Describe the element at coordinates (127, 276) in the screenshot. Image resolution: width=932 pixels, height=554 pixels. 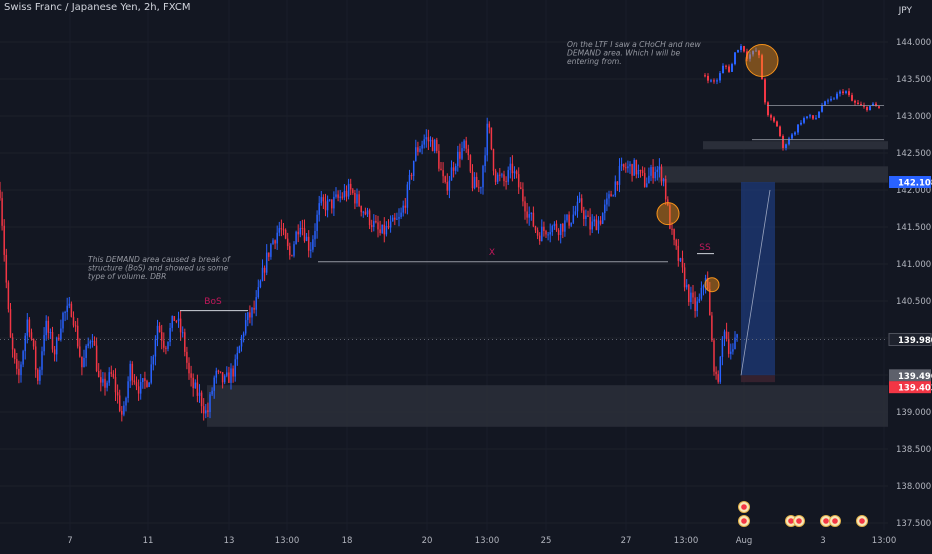
I see `annotation-bos-line: type of volume. DBR` at that location.